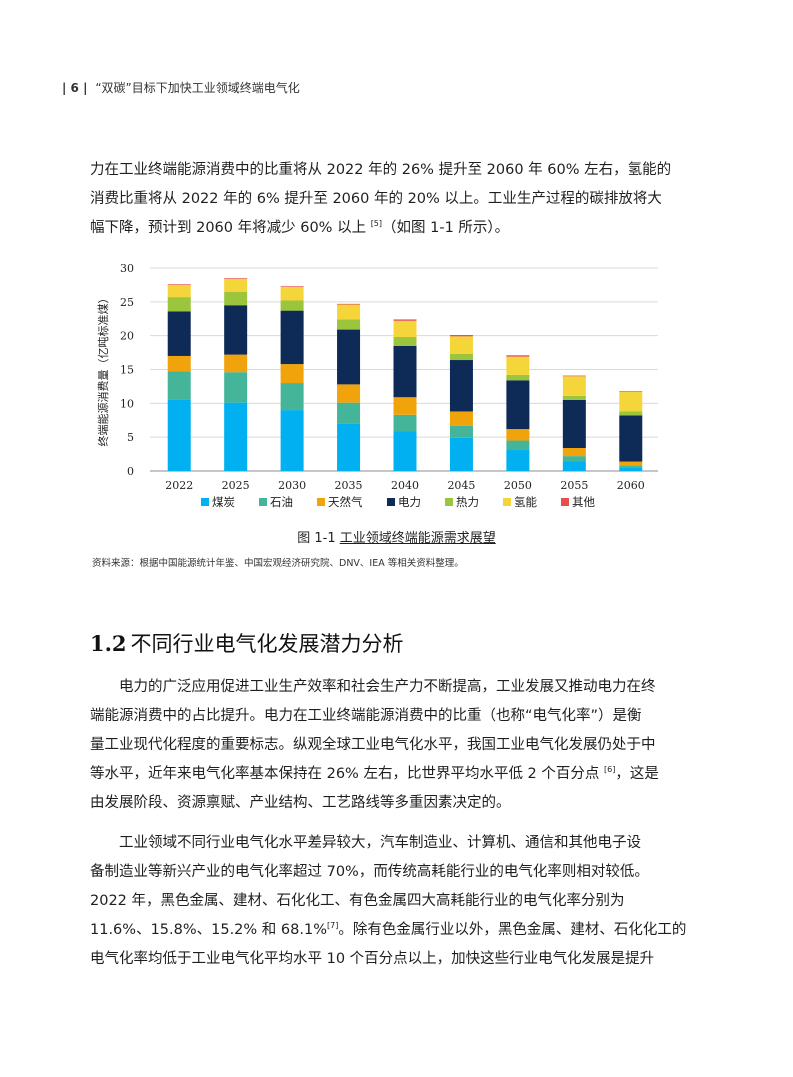  Describe the element at coordinates (376, 224) in the screenshot. I see `citation-ref: [5]` at that location.